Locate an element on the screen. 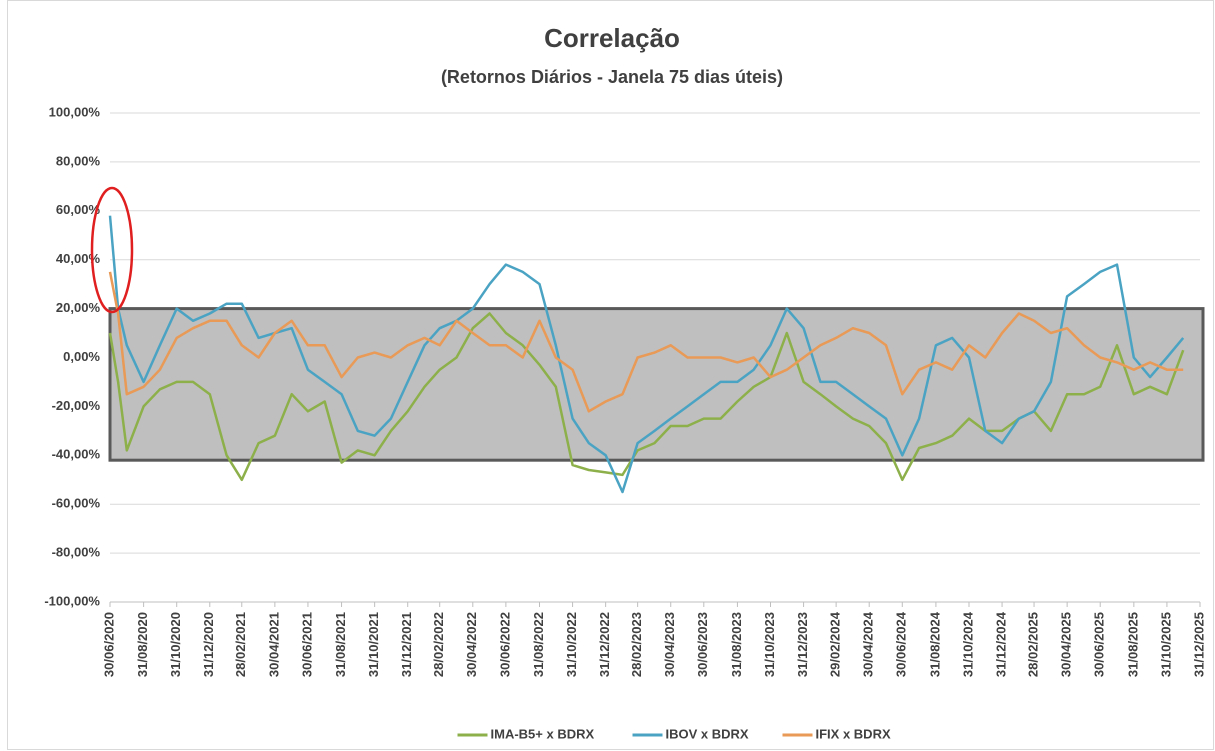  x-tick-label: 31/10/2023 is located at coordinates (769, 644).